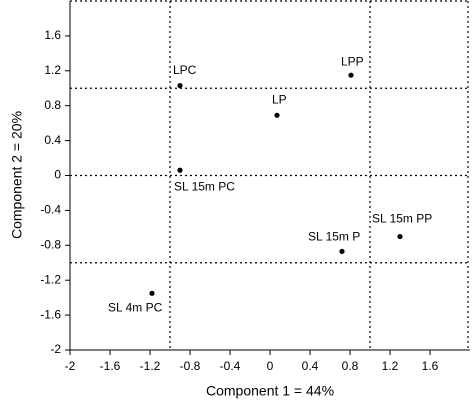  I want to click on x-tick-label: -1.2, so click(150, 366).